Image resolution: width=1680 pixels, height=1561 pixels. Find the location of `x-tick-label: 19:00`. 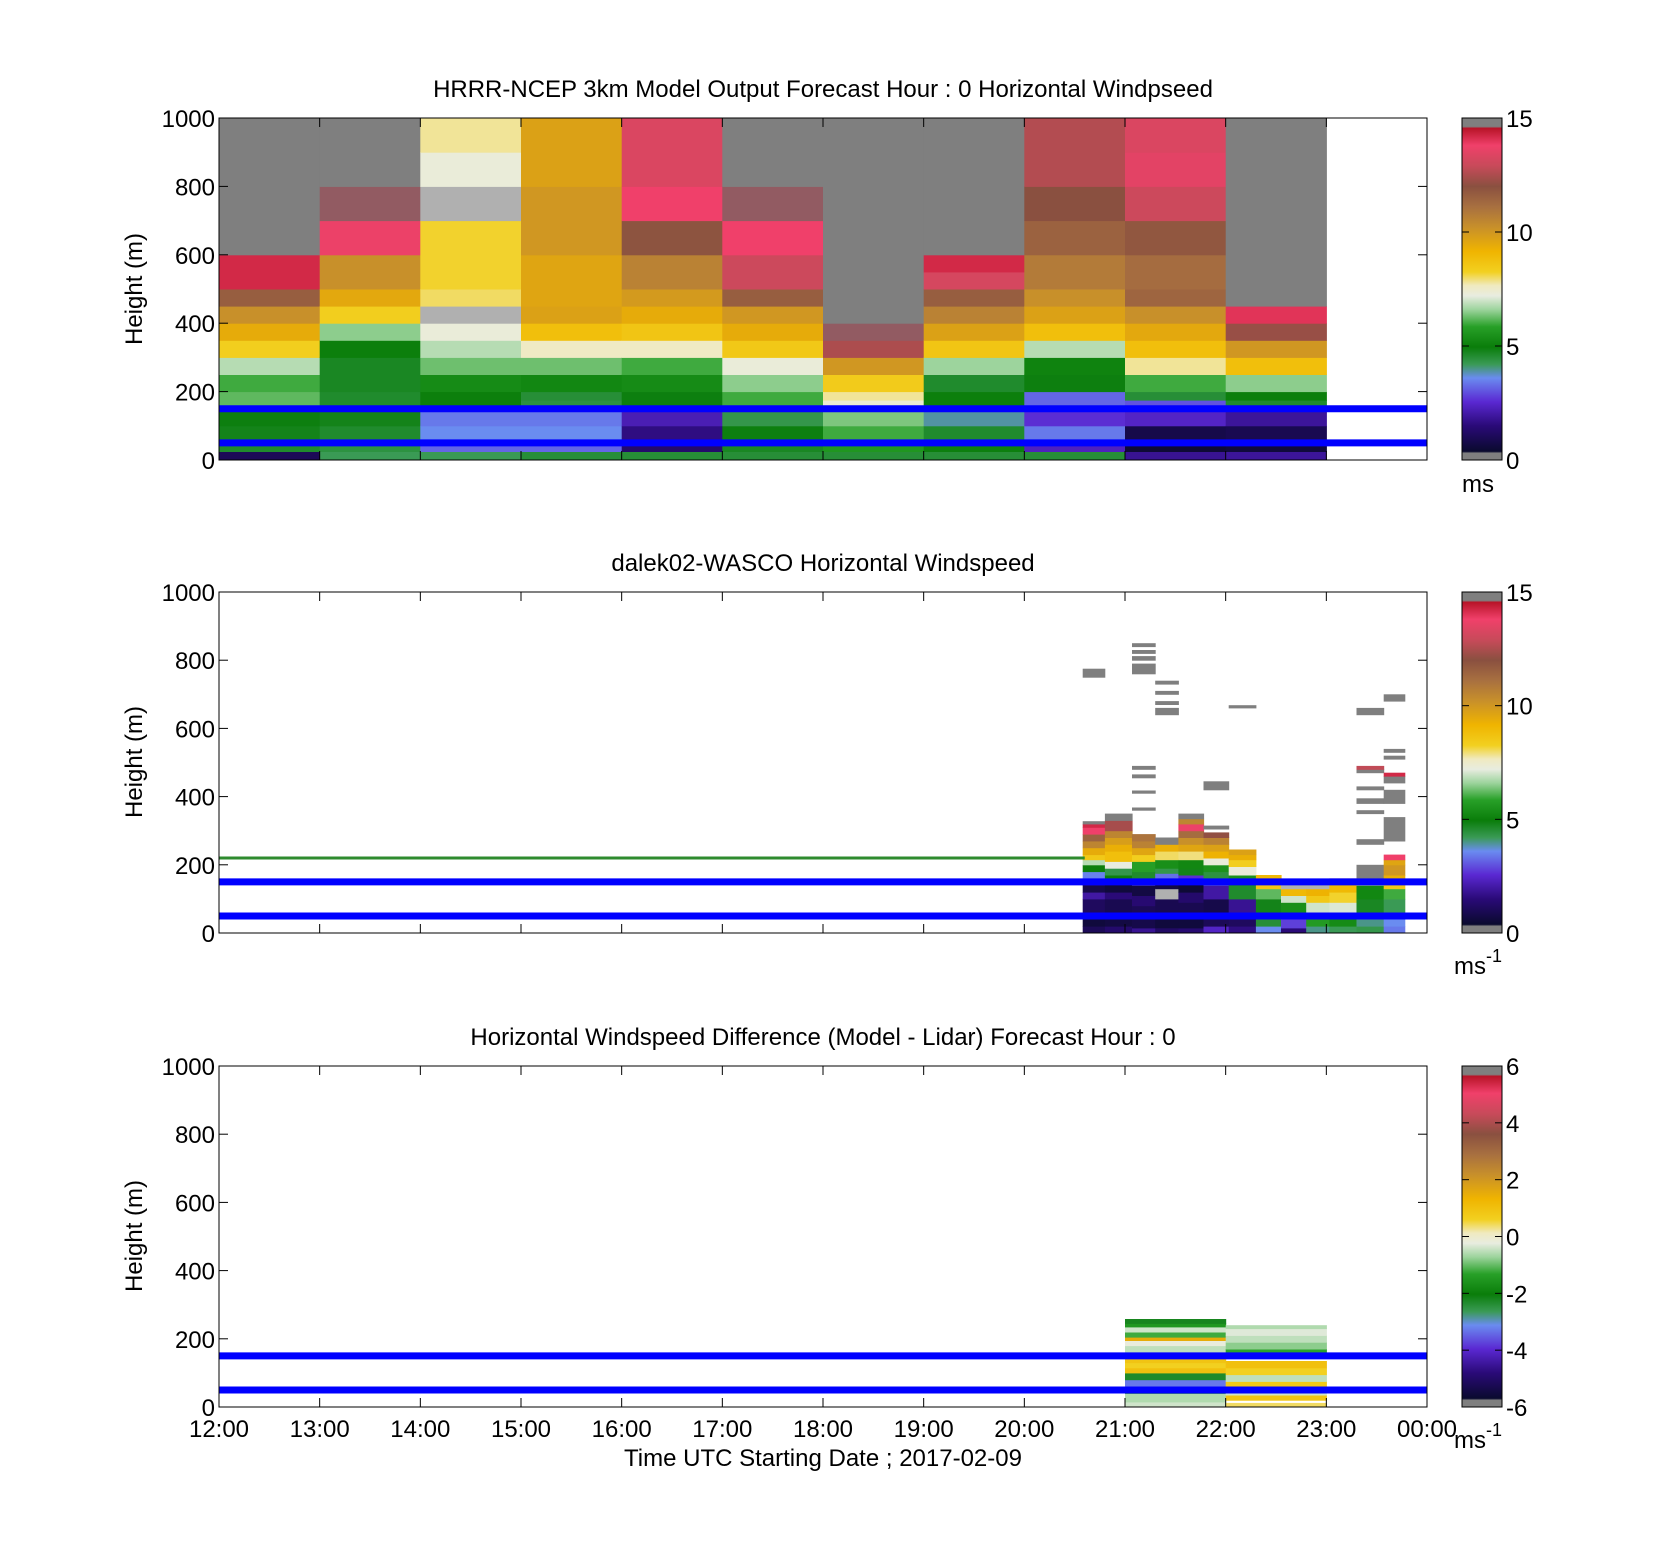

x-tick-label: 19:00 is located at coordinates (924, 1429).